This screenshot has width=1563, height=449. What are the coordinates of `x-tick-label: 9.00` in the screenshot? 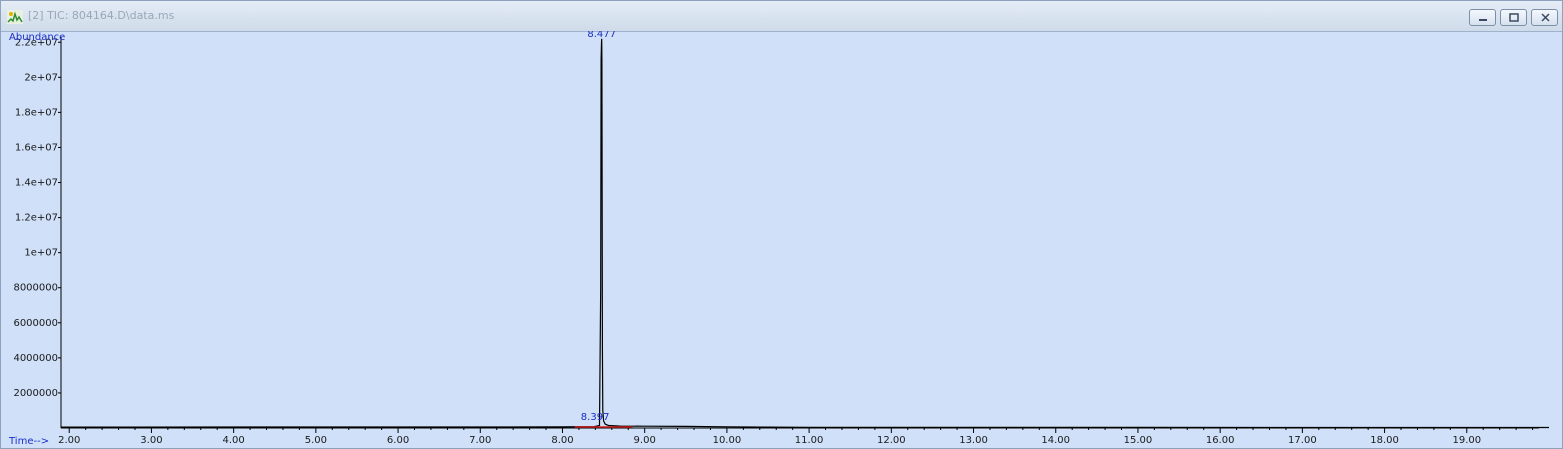 It's located at (645, 440).